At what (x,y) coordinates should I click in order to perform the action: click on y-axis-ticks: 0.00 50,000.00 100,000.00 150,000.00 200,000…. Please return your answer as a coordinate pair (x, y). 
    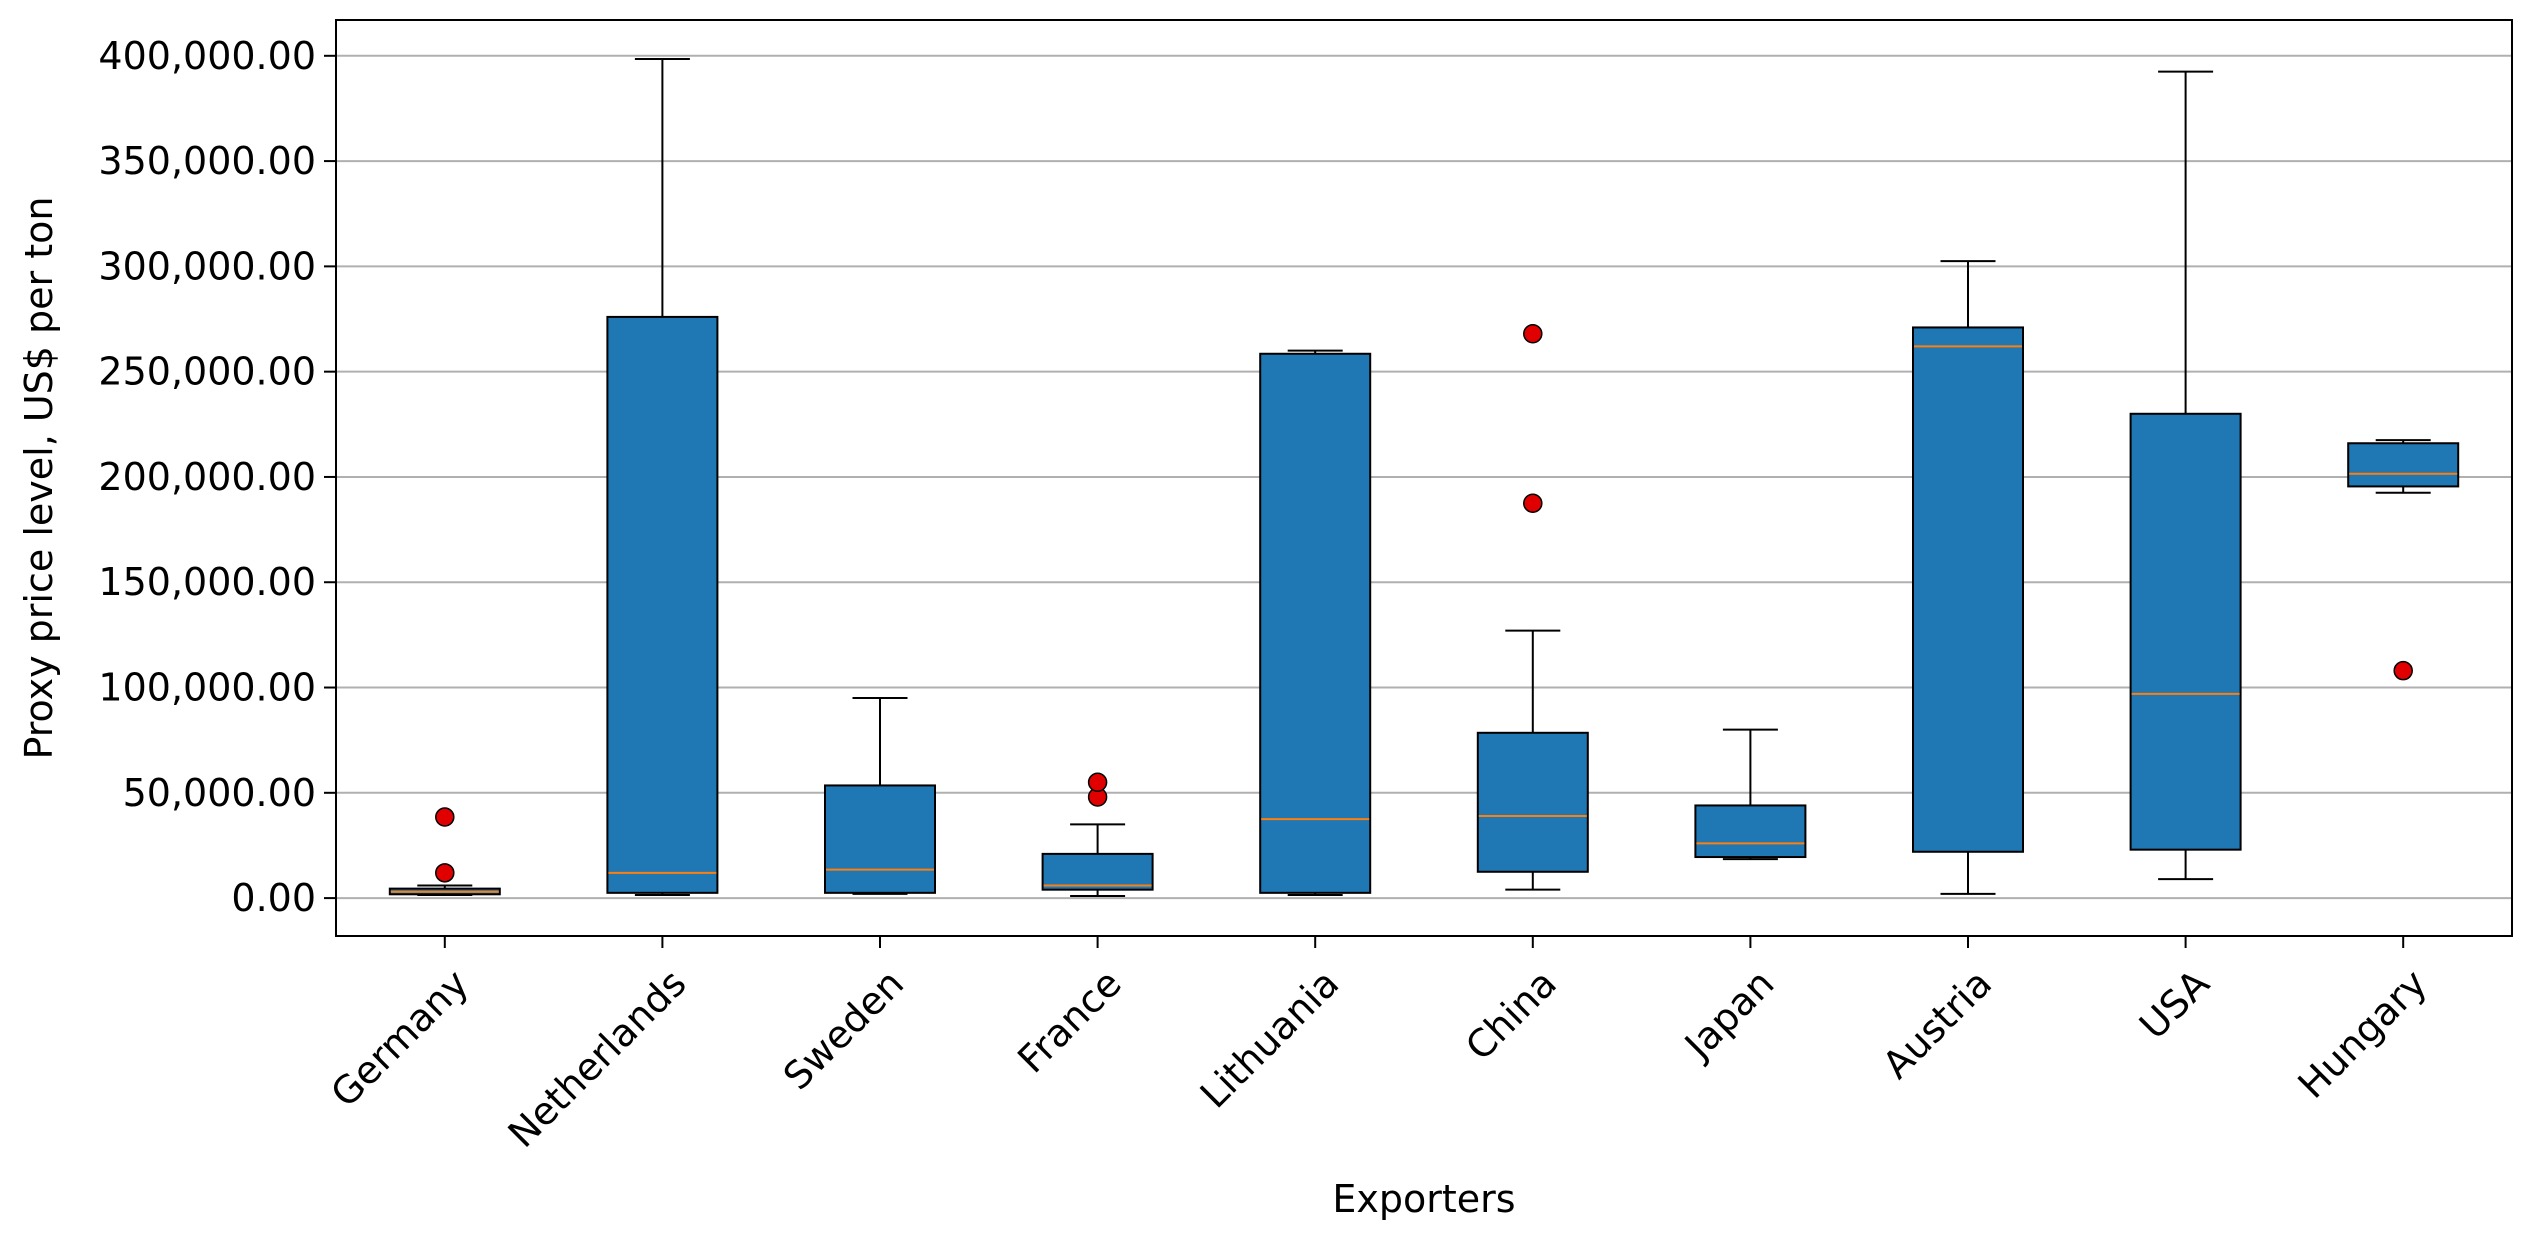
    Looking at the image, I should click on (217, 477).